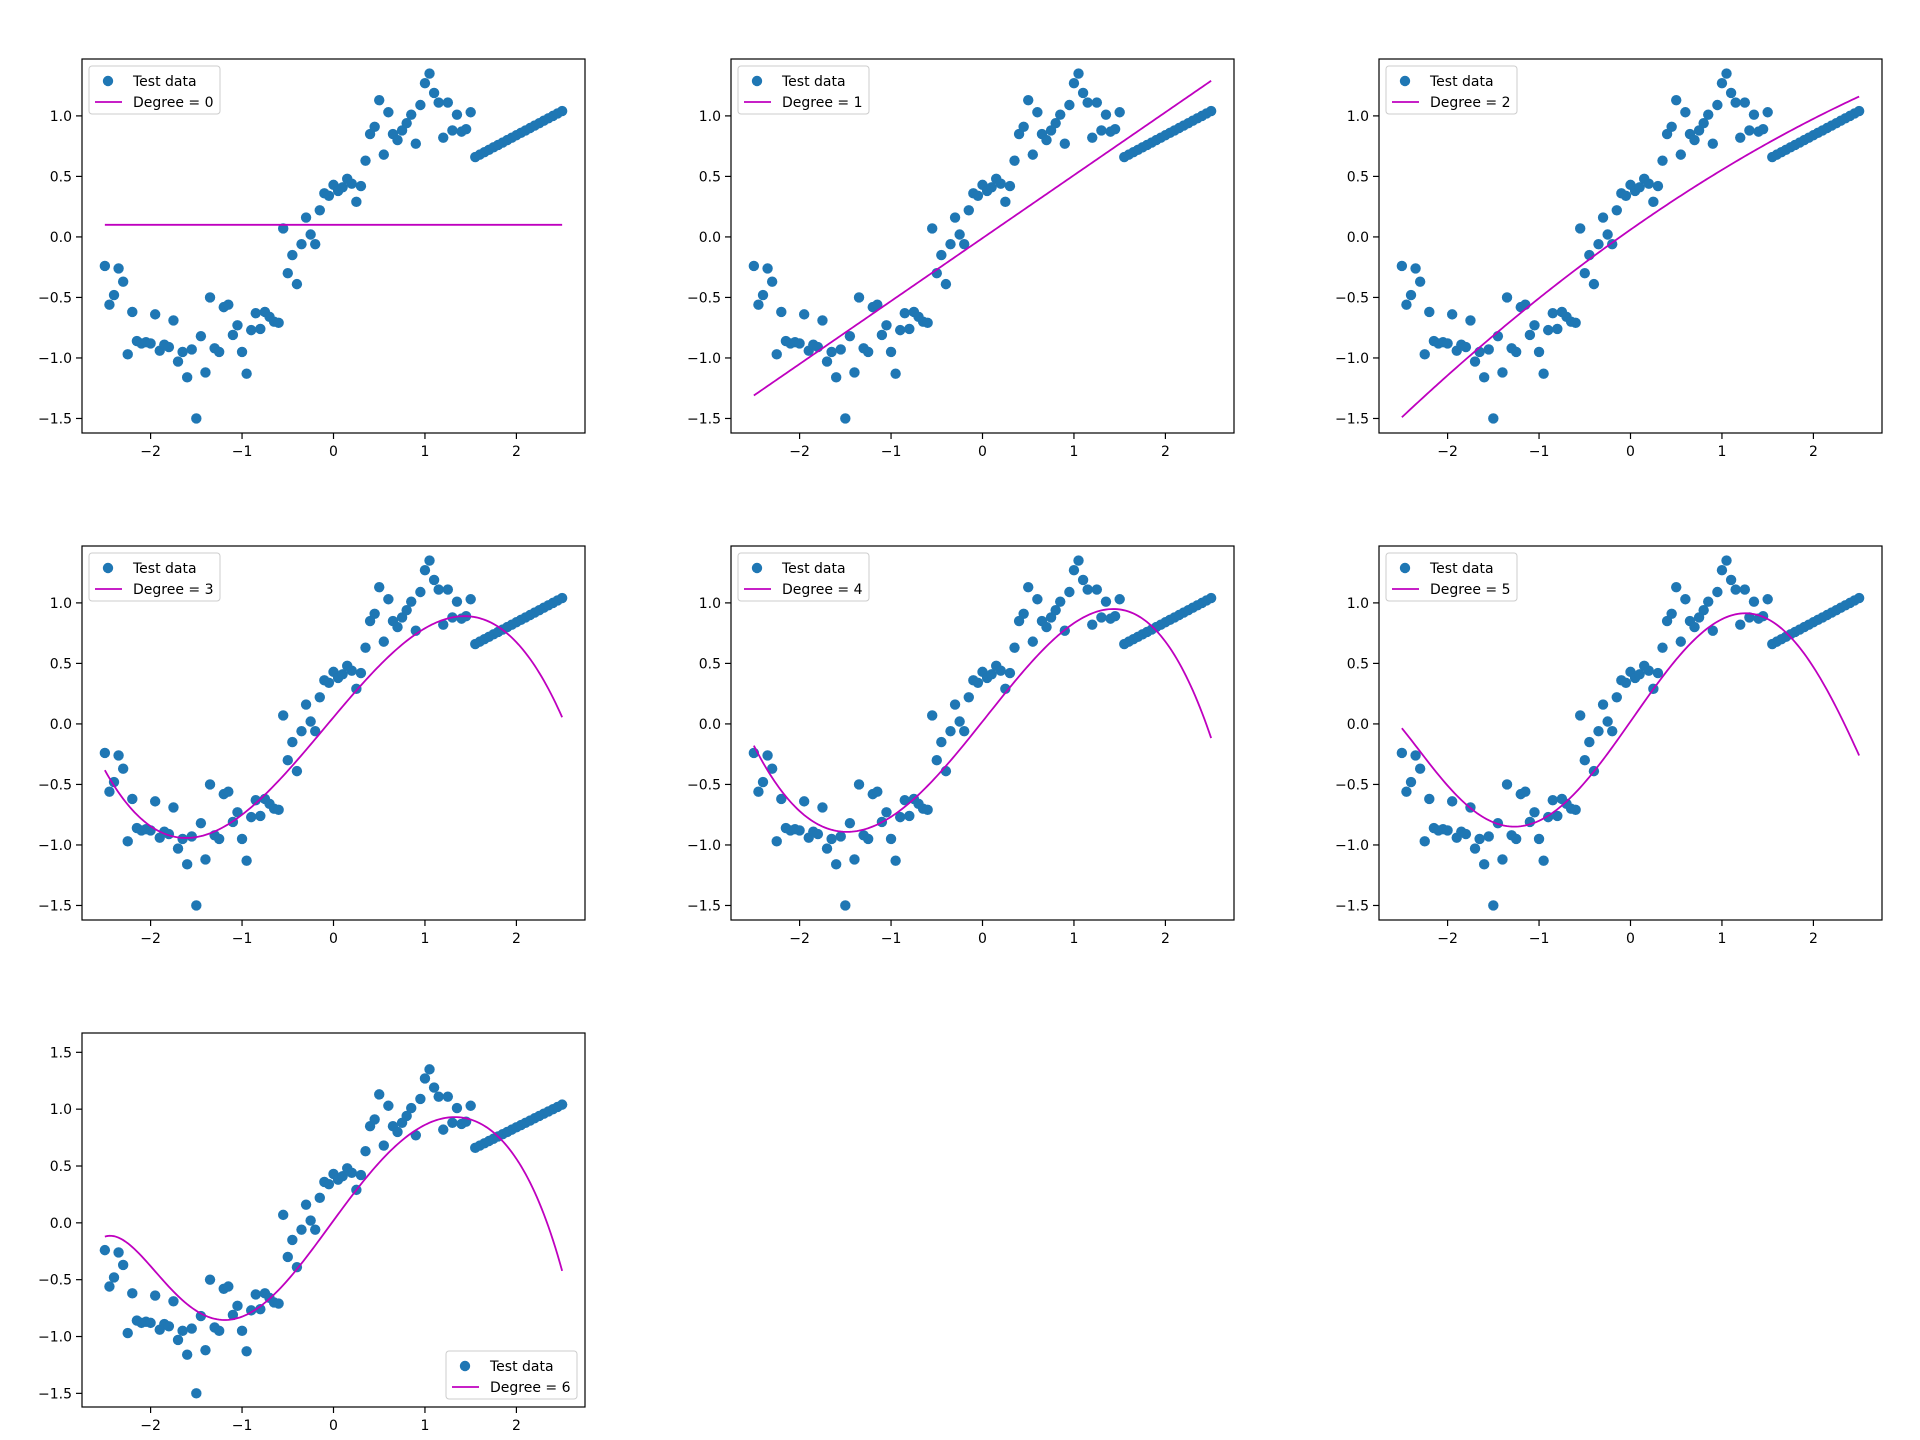 This screenshot has width=1920, height=1440. What do you see at coordinates (799, 939) in the screenshot?
I see `x-tick-label: −2` at bounding box center [799, 939].